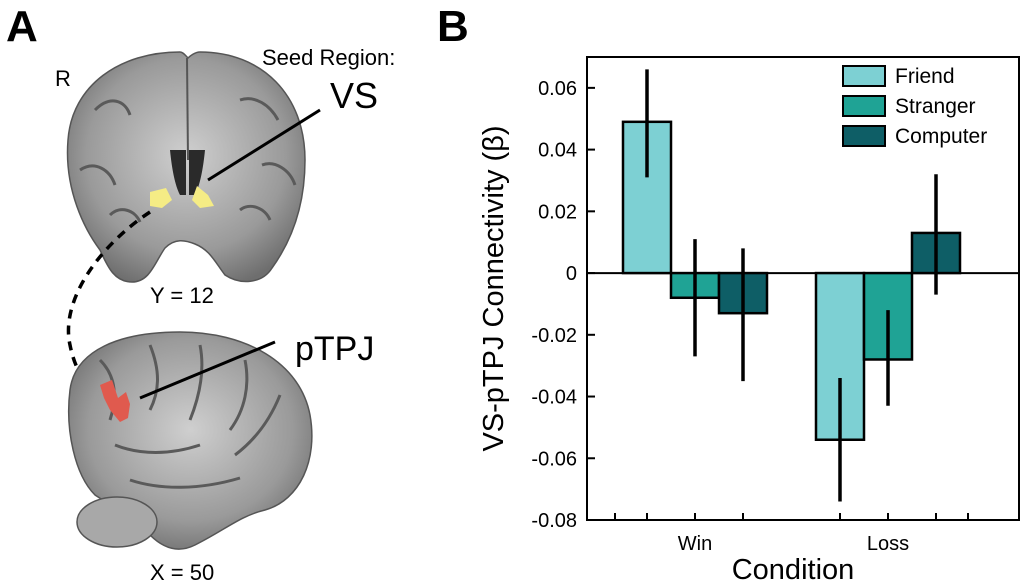  I want to click on legend-swatch-stranger, so click(864, 106).